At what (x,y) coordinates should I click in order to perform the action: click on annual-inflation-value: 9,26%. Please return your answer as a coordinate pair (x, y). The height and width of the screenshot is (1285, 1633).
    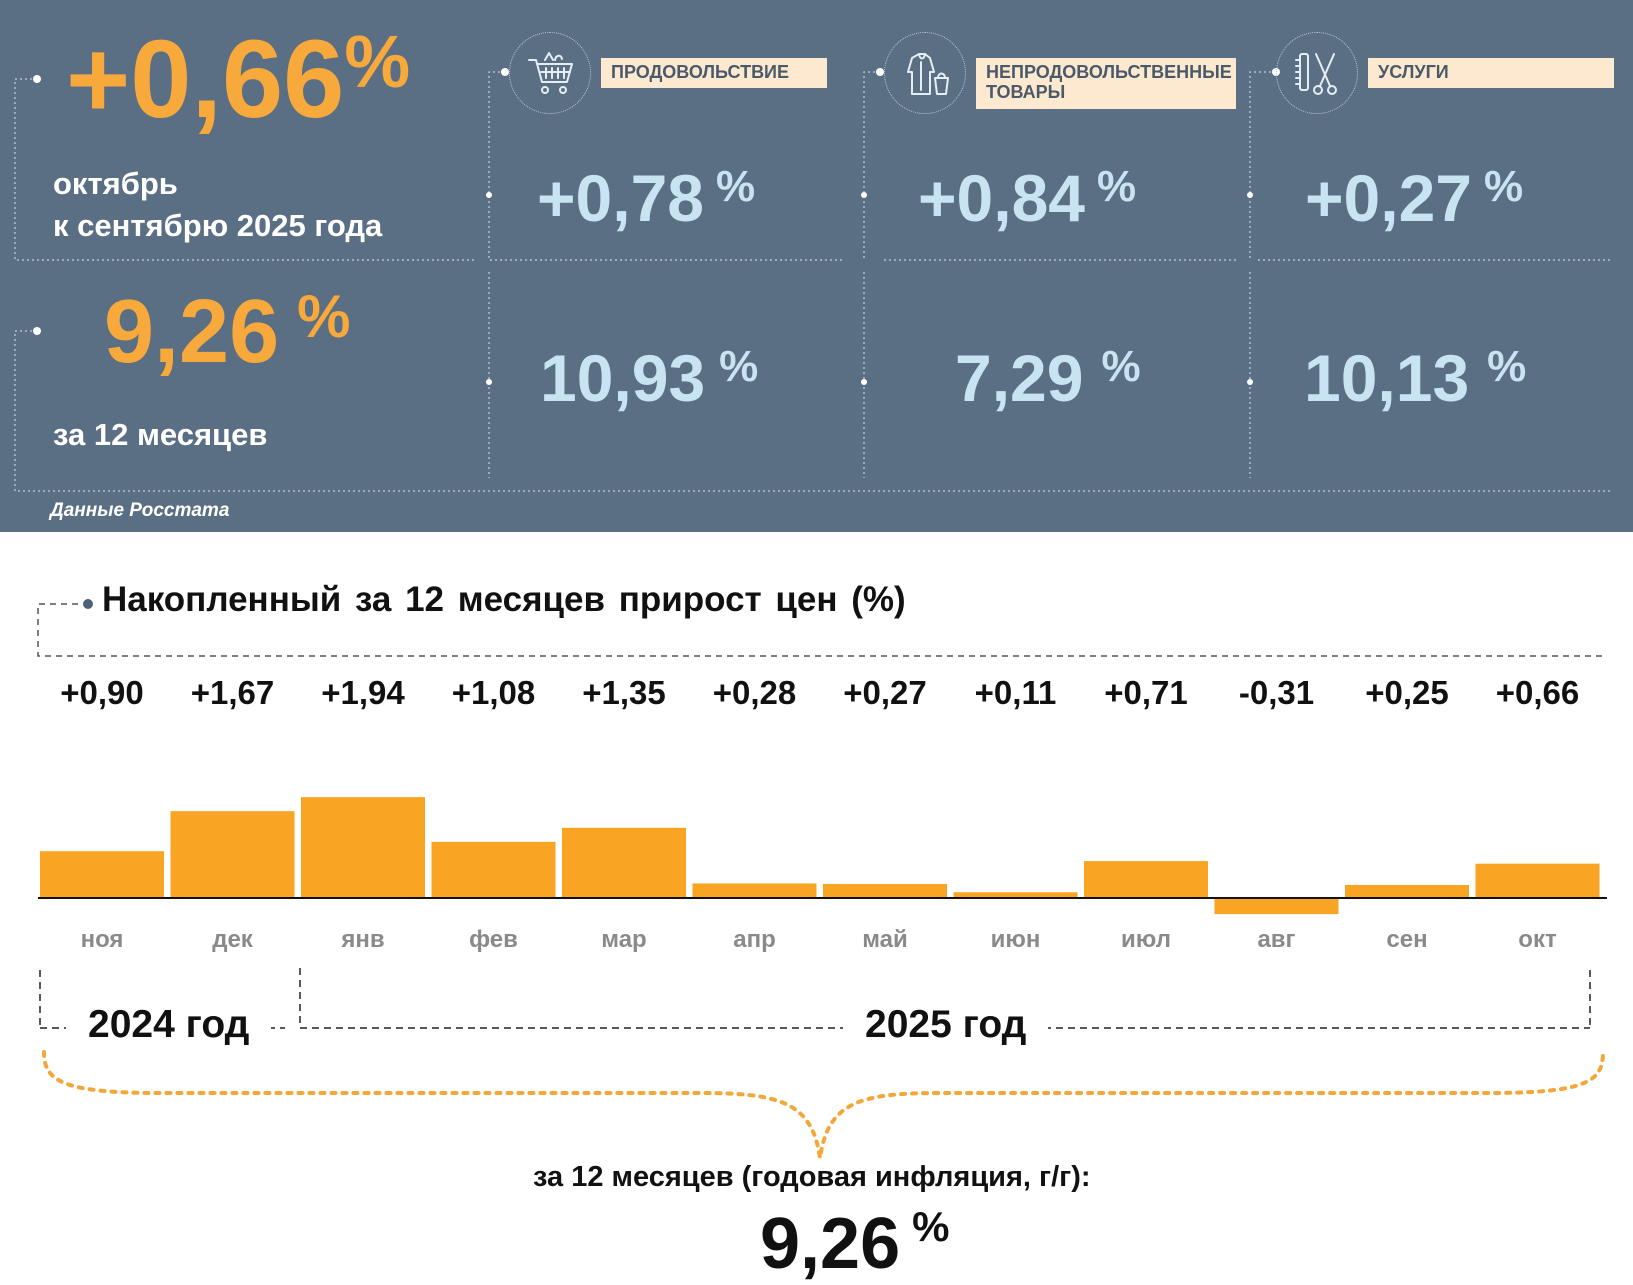
    Looking at the image, I should click on (227, 332).